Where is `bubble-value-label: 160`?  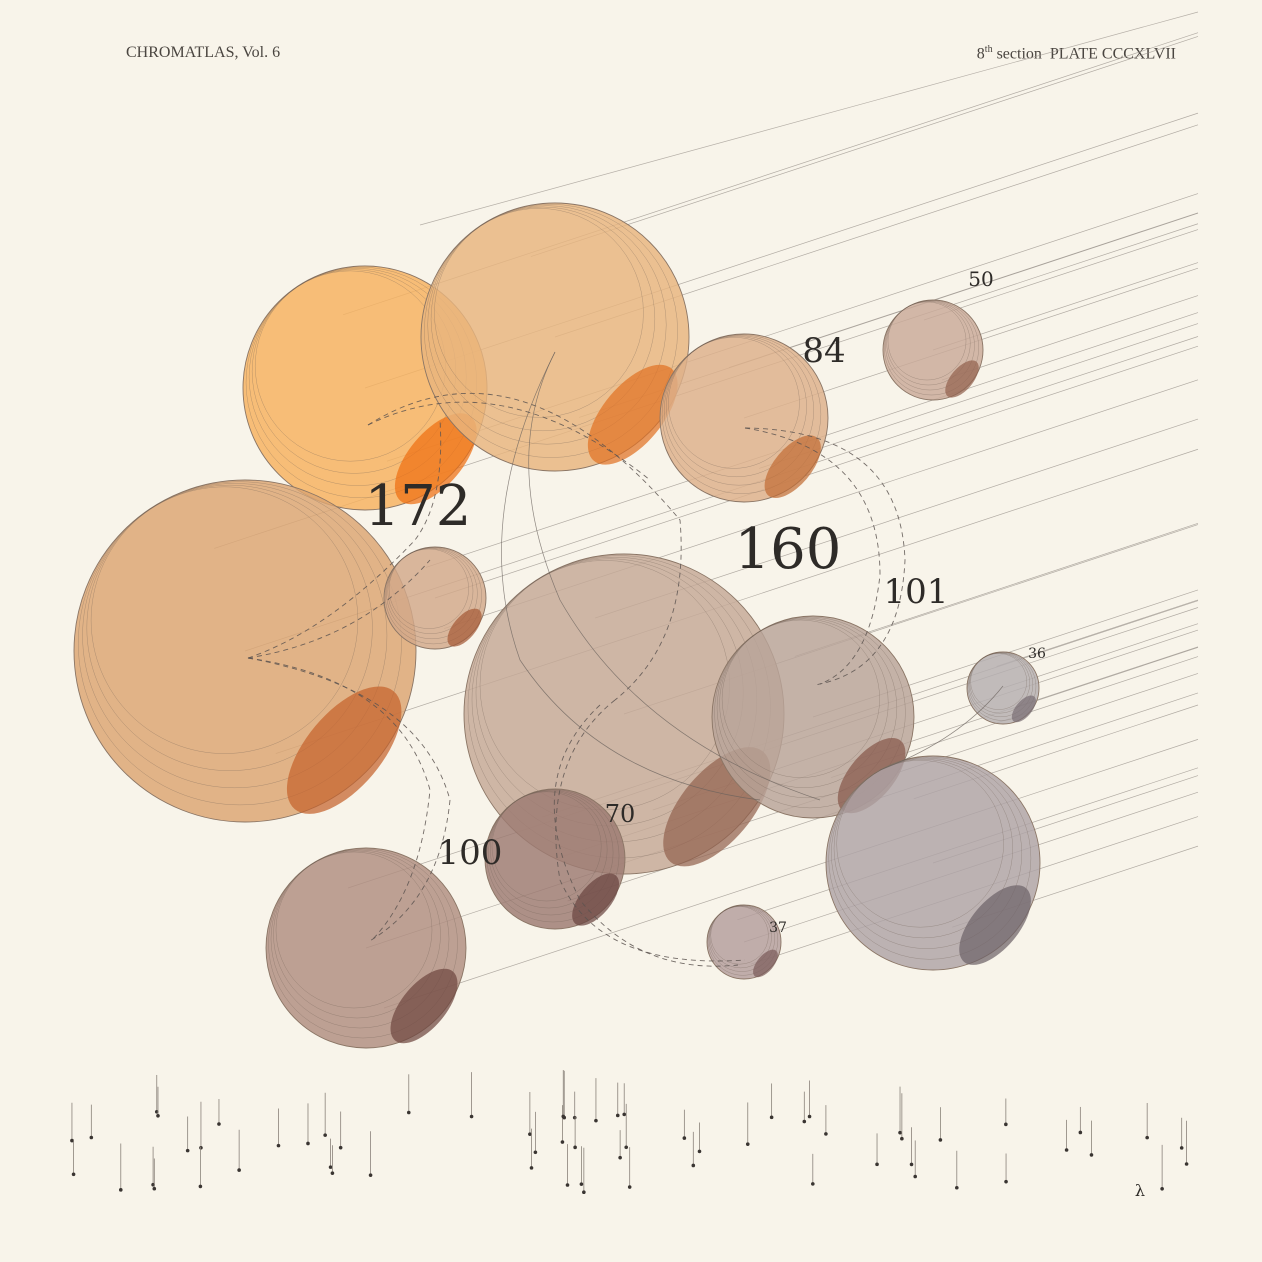 bubble-value-label: 160 is located at coordinates (788, 549).